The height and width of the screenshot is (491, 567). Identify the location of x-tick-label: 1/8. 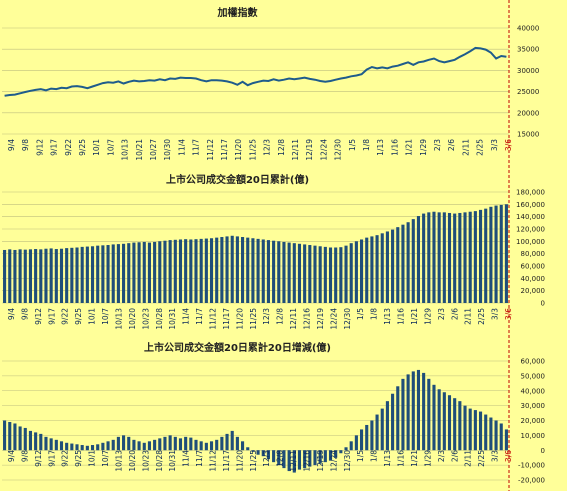
(374, 456).